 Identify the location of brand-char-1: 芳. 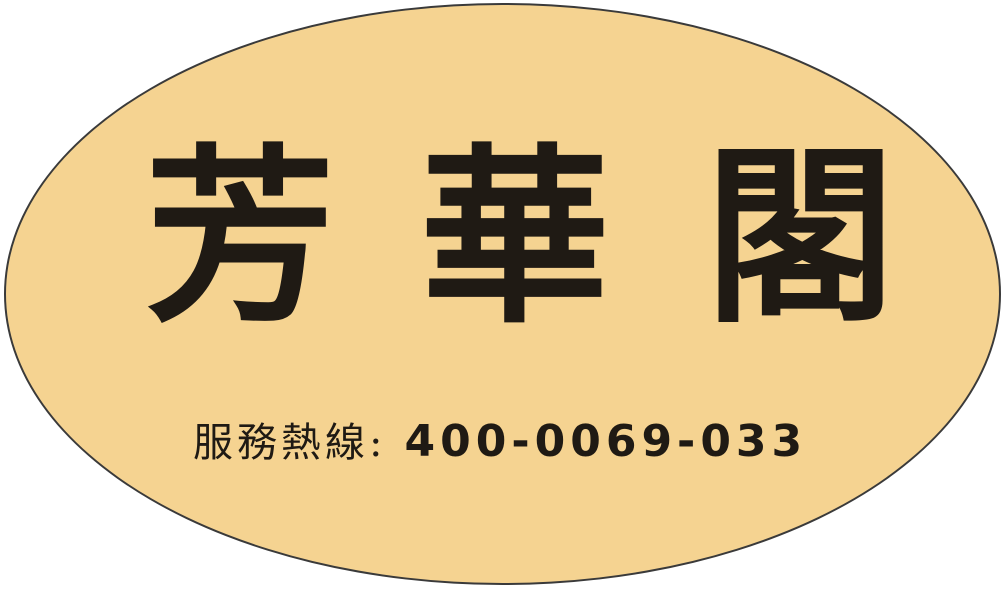
(239, 237).